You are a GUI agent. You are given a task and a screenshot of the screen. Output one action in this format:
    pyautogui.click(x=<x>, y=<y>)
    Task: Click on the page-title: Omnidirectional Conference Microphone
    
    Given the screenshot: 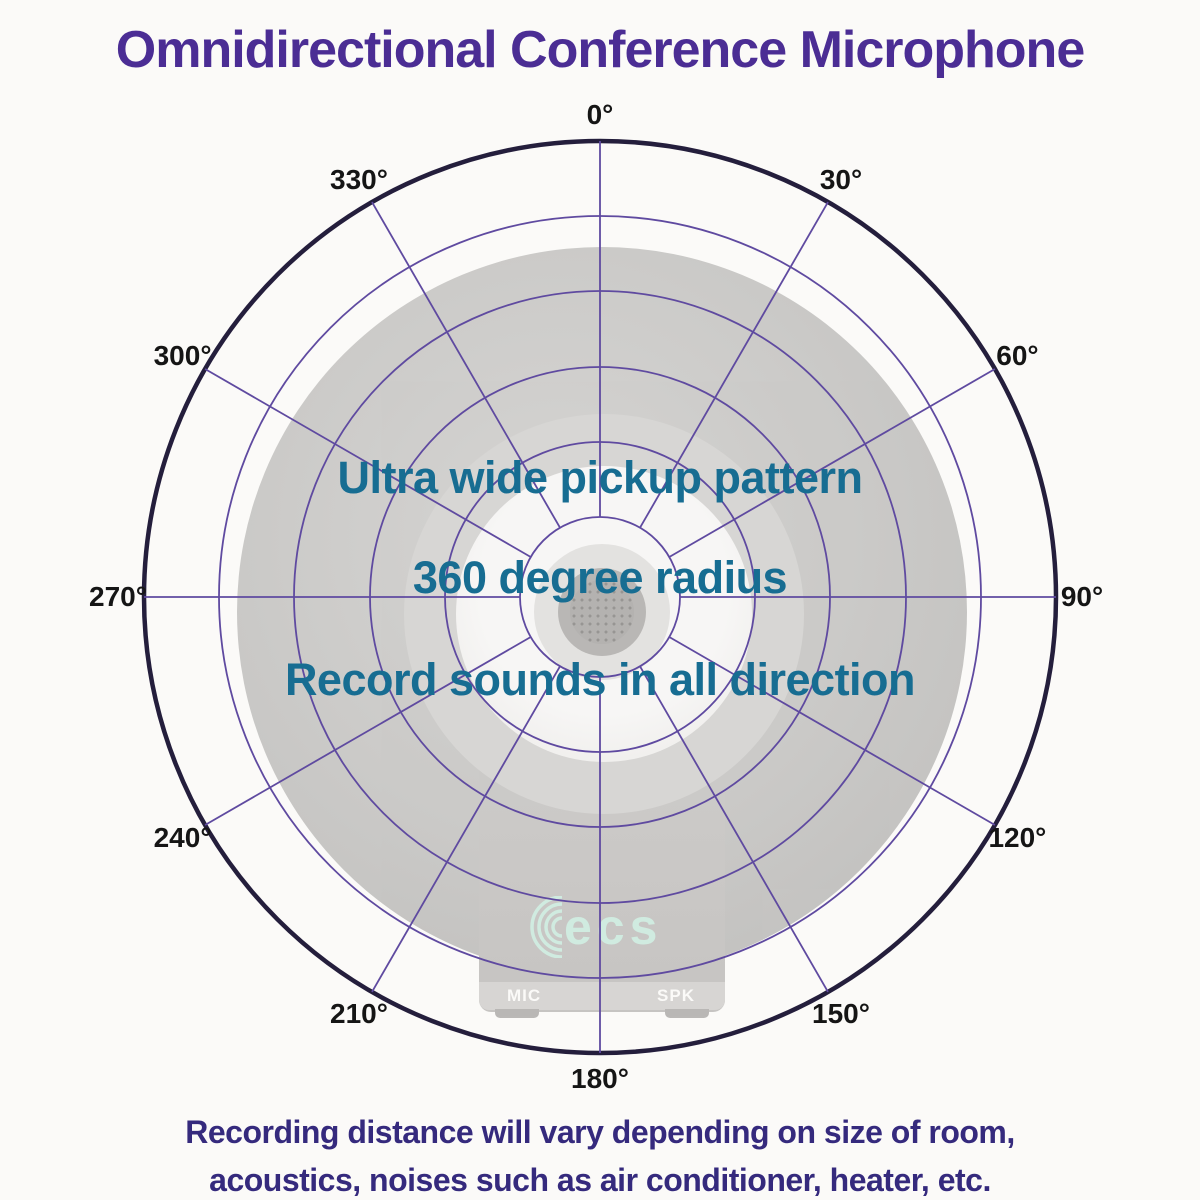 What is the action you would take?
    pyautogui.click(x=600, y=50)
    